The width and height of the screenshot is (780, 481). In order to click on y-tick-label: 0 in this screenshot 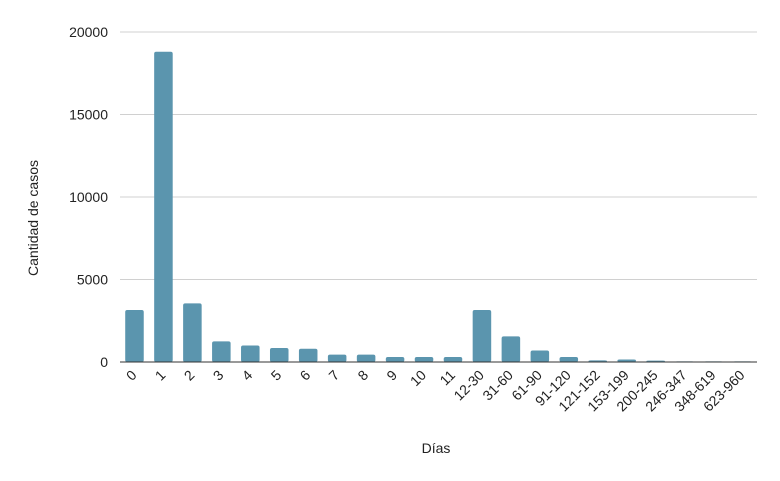, I will do `click(104, 362)`.